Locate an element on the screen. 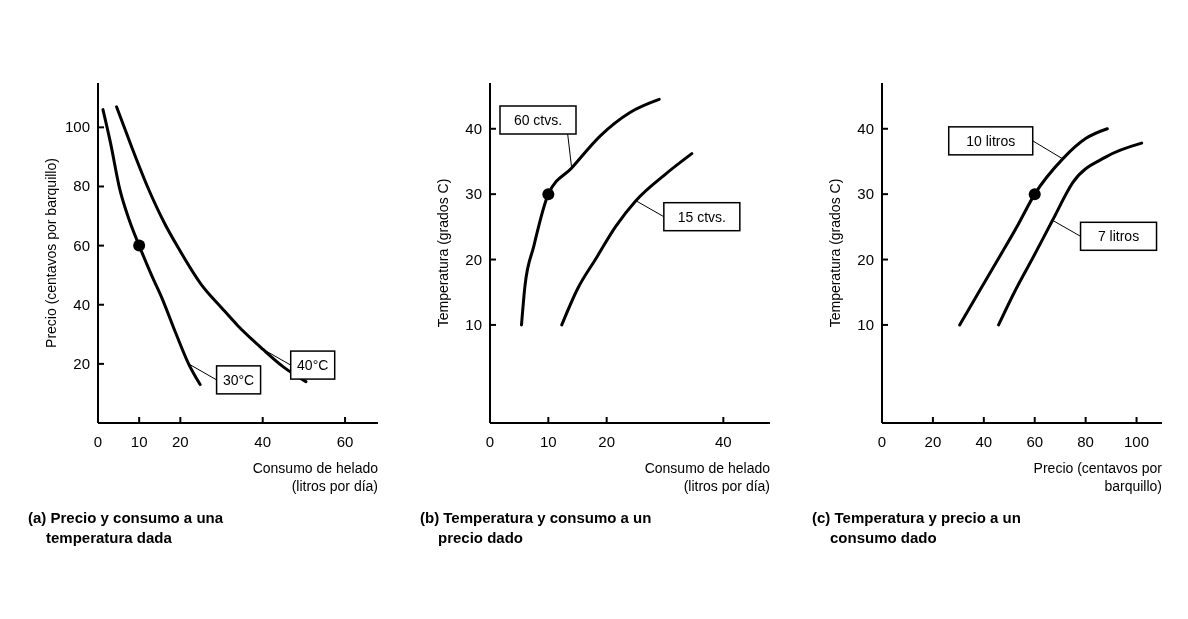 This screenshot has width=1188, height=619. x-axis-title: Precio (centavos por barquillo) is located at coordinates (1098, 477).